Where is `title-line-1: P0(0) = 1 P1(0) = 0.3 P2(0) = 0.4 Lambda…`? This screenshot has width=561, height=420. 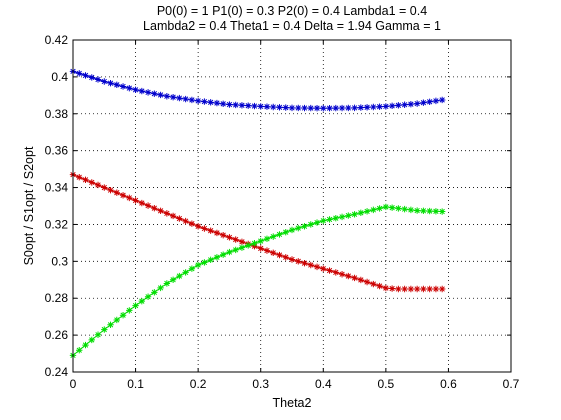
title-line-1: P0(0) = 1 P1(0) = 0.3 P2(0) = 0.4 Lambda… is located at coordinates (292, 11).